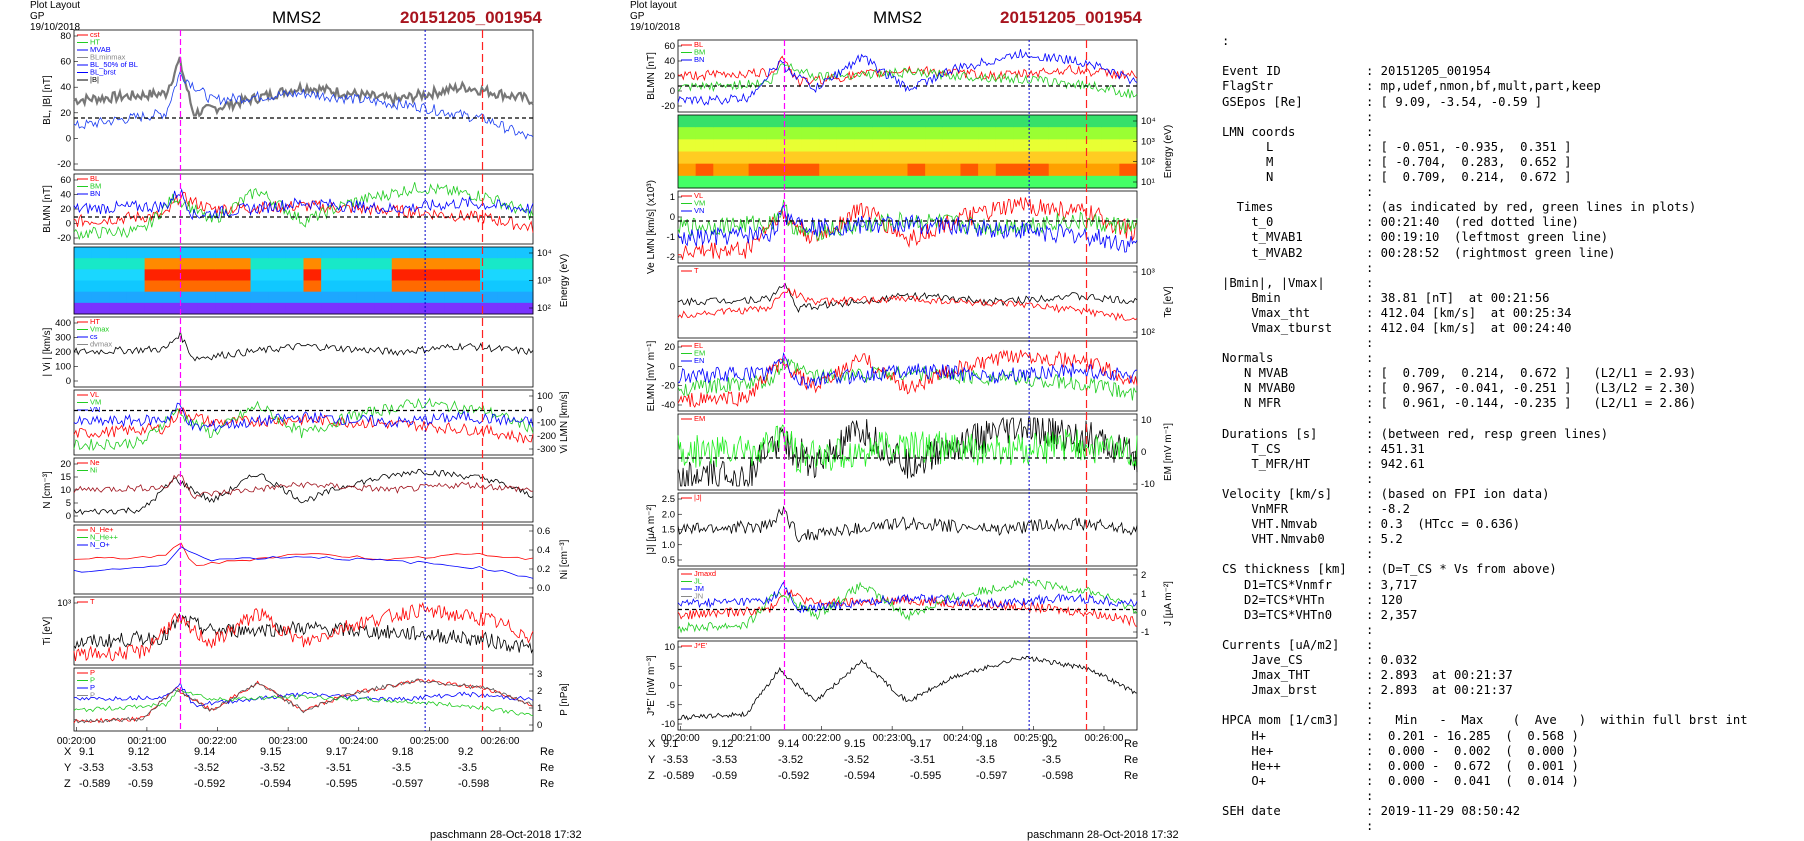 This screenshot has width=1804, height=841. Describe the element at coordinates (1251, 765) in the screenshot. I see `summary-key: He++` at that location.